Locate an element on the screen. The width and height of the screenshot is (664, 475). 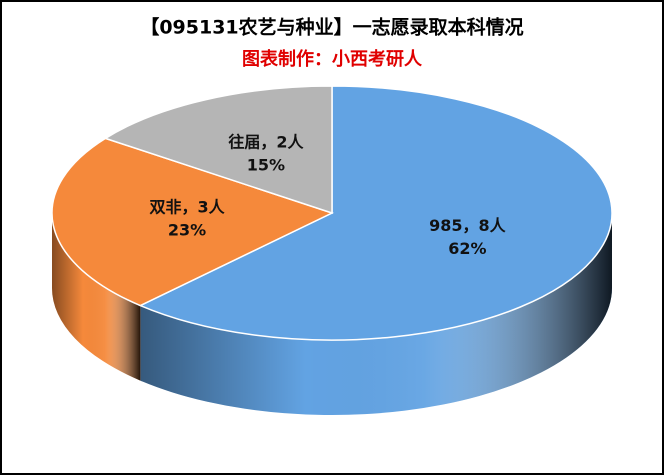
slice-label: 双非，3人 is located at coordinates (187, 207).